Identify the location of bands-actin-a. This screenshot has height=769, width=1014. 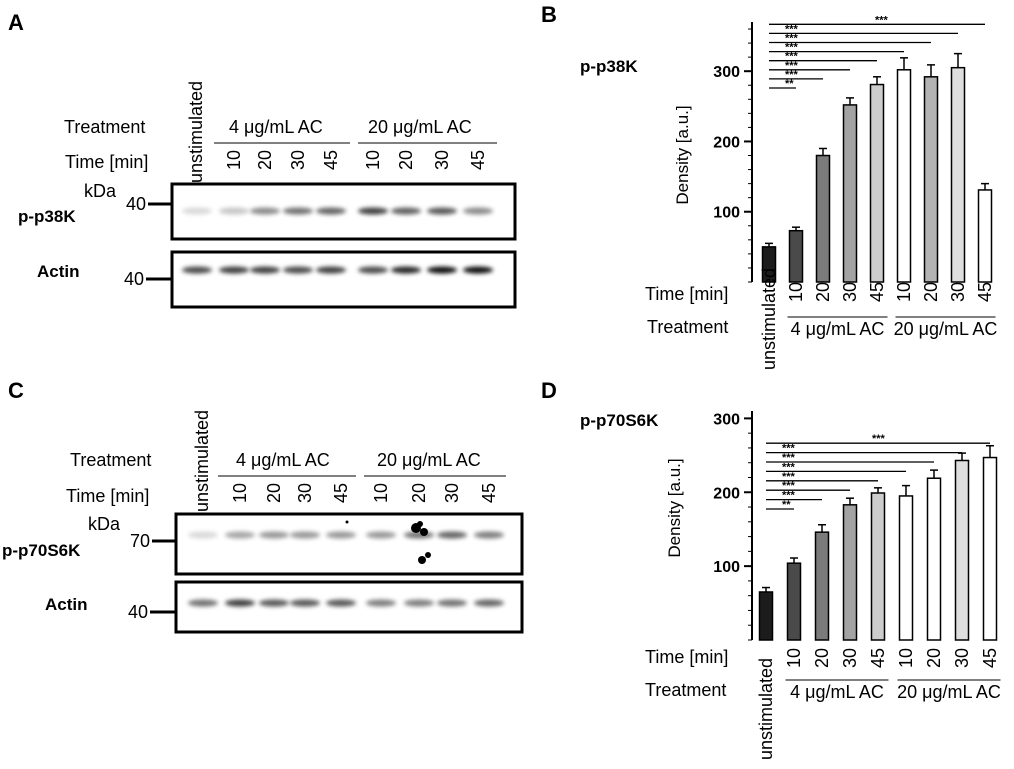
(337, 270).